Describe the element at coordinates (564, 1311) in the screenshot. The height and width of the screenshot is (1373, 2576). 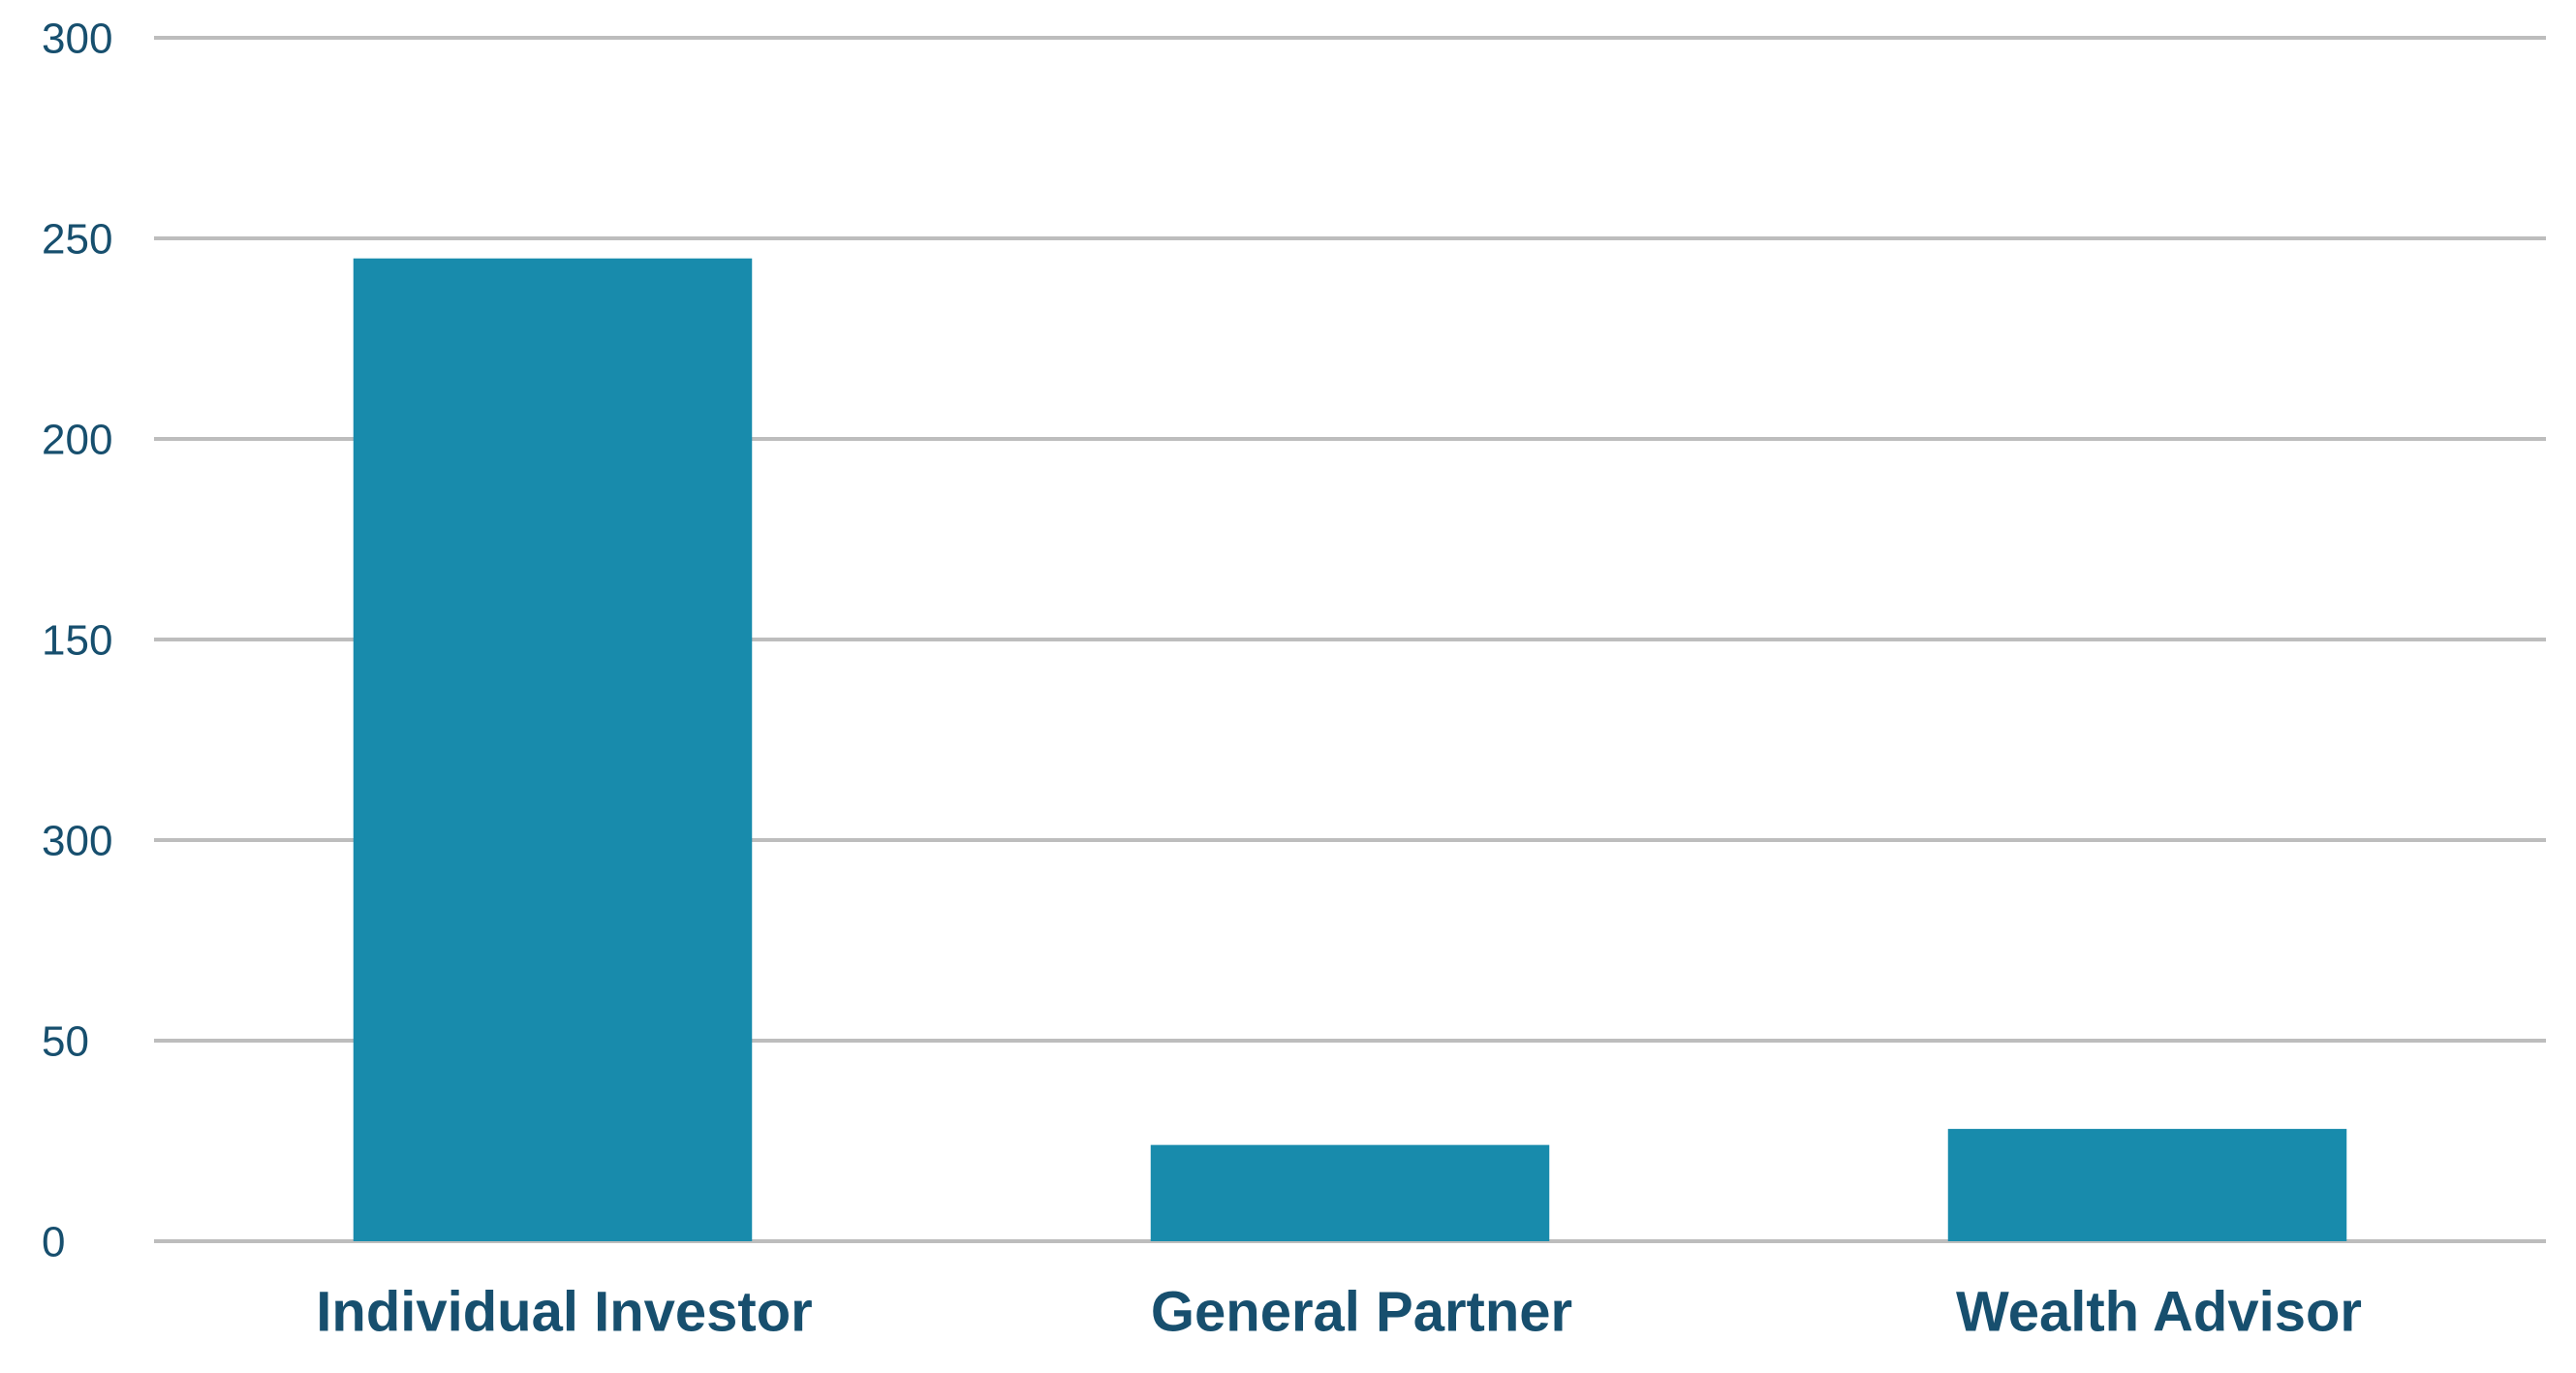
I see `x-tick-label: Individual Investor` at that location.